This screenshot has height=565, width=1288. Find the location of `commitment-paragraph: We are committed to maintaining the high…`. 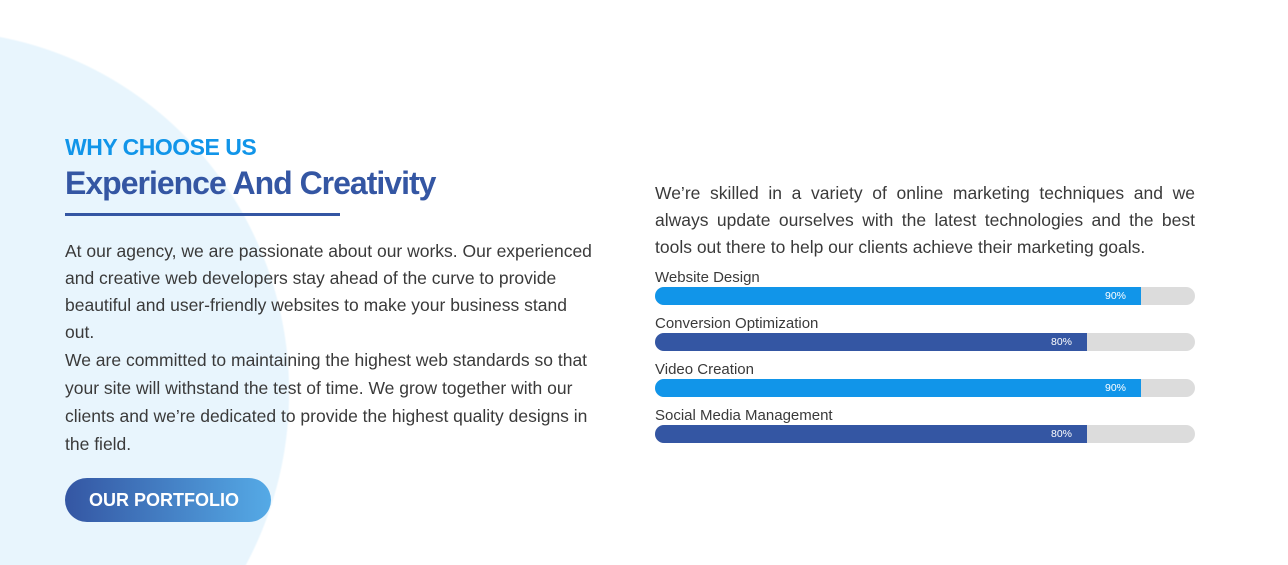

commitment-paragraph: We are committed to maintaining the high… is located at coordinates (326, 402).